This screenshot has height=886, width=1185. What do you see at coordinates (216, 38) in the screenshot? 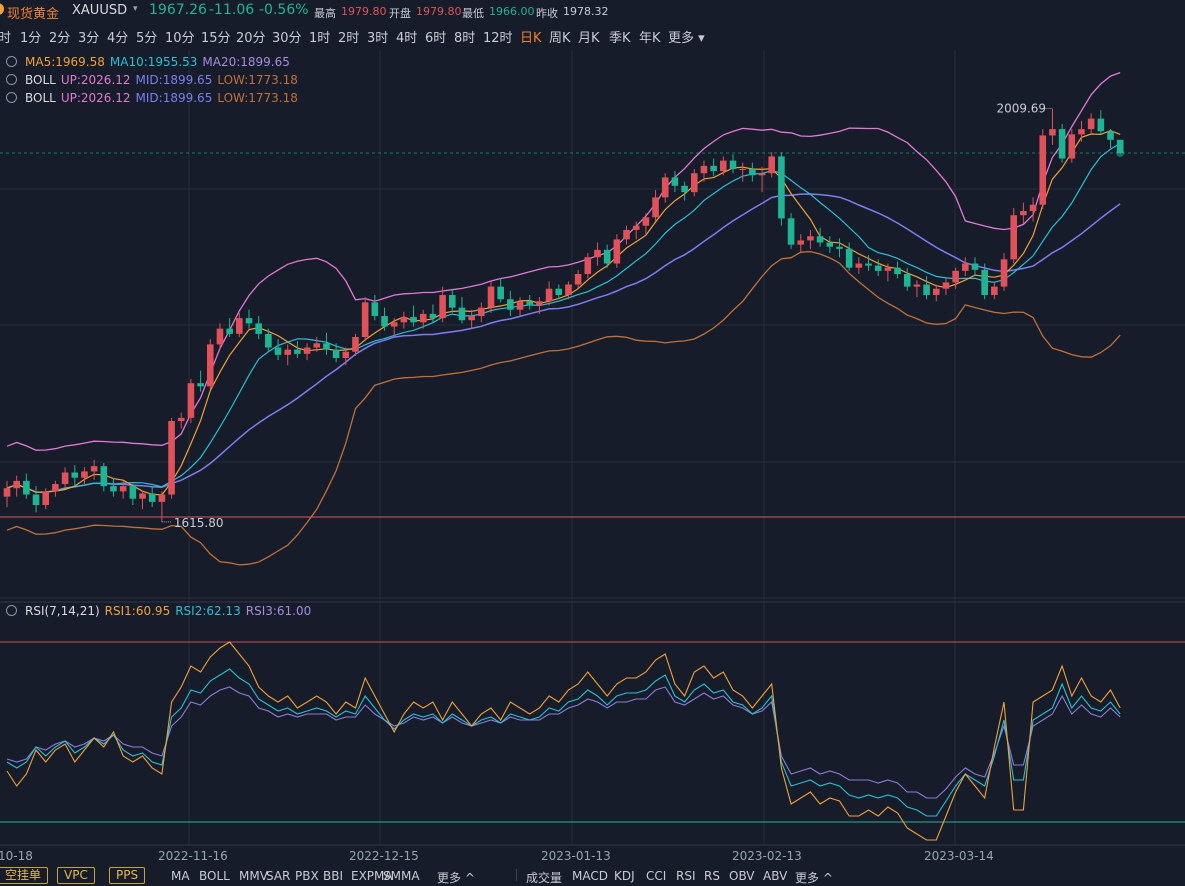
I see `timeframe-7: 15分` at bounding box center [216, 38].